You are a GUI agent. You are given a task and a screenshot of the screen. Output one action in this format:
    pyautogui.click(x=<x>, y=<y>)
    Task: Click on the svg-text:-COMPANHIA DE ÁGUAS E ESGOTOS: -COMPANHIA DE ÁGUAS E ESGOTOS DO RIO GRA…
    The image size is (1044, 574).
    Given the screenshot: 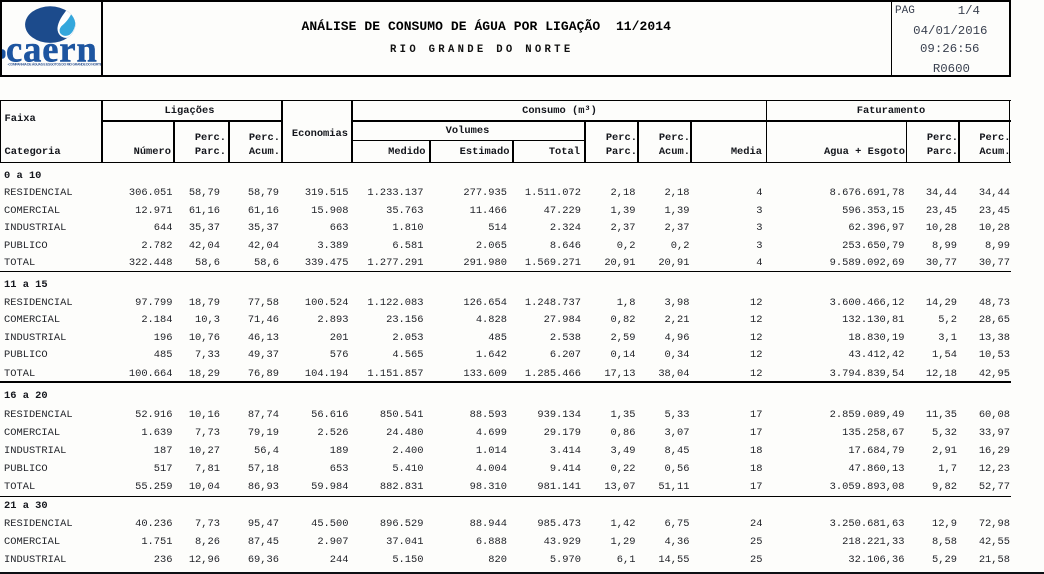 What is the action you would take?
    pyautogui.click(x=55, y=63)
    